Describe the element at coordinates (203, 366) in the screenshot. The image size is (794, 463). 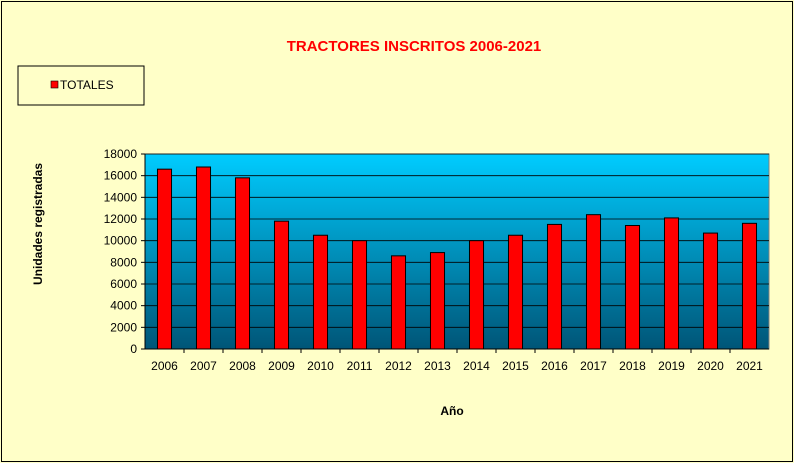
I see `x-tick-label: 2007` at that location.